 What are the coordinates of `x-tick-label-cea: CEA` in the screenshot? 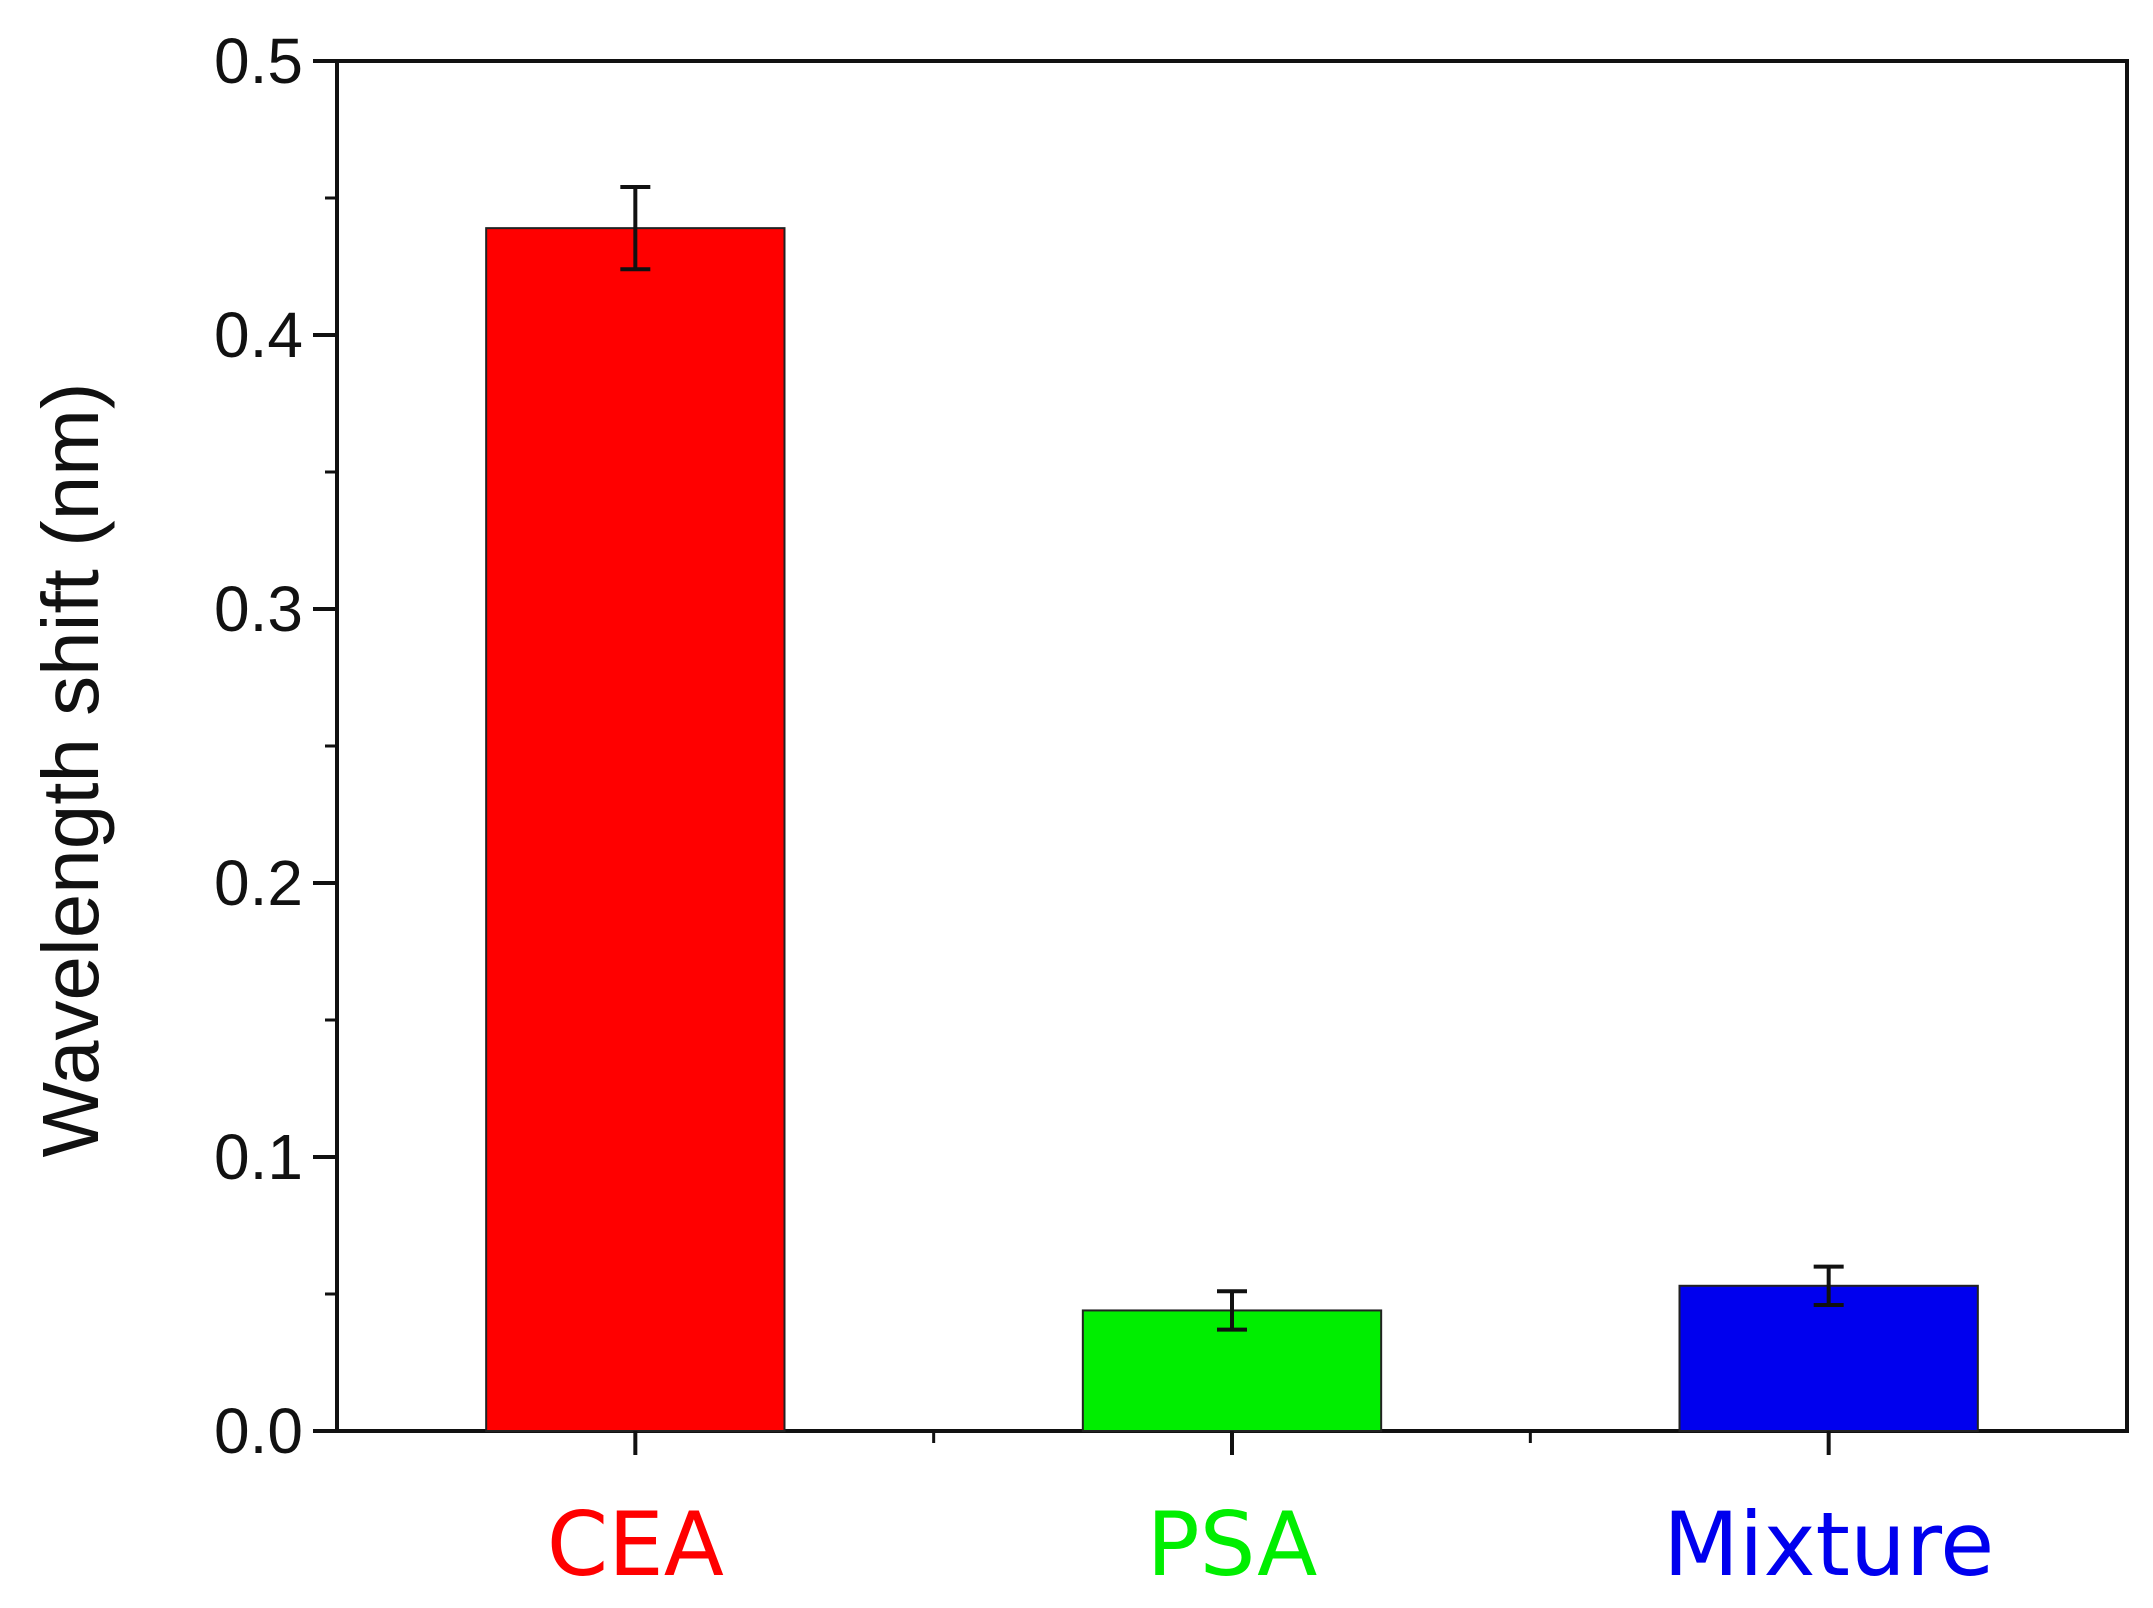 It's located at (635, 1544).